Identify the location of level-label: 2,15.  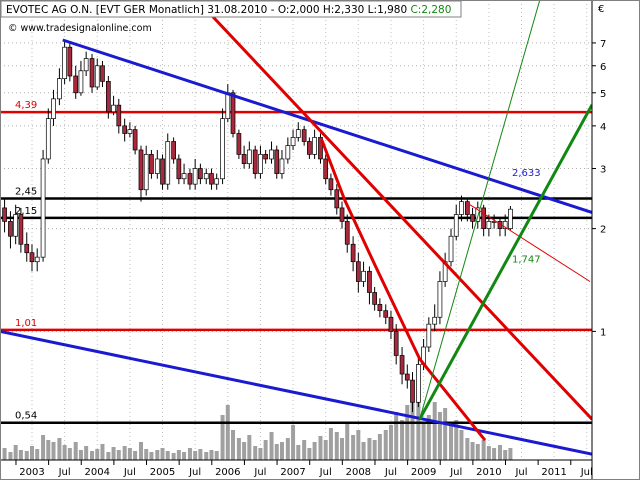
(26, 211).